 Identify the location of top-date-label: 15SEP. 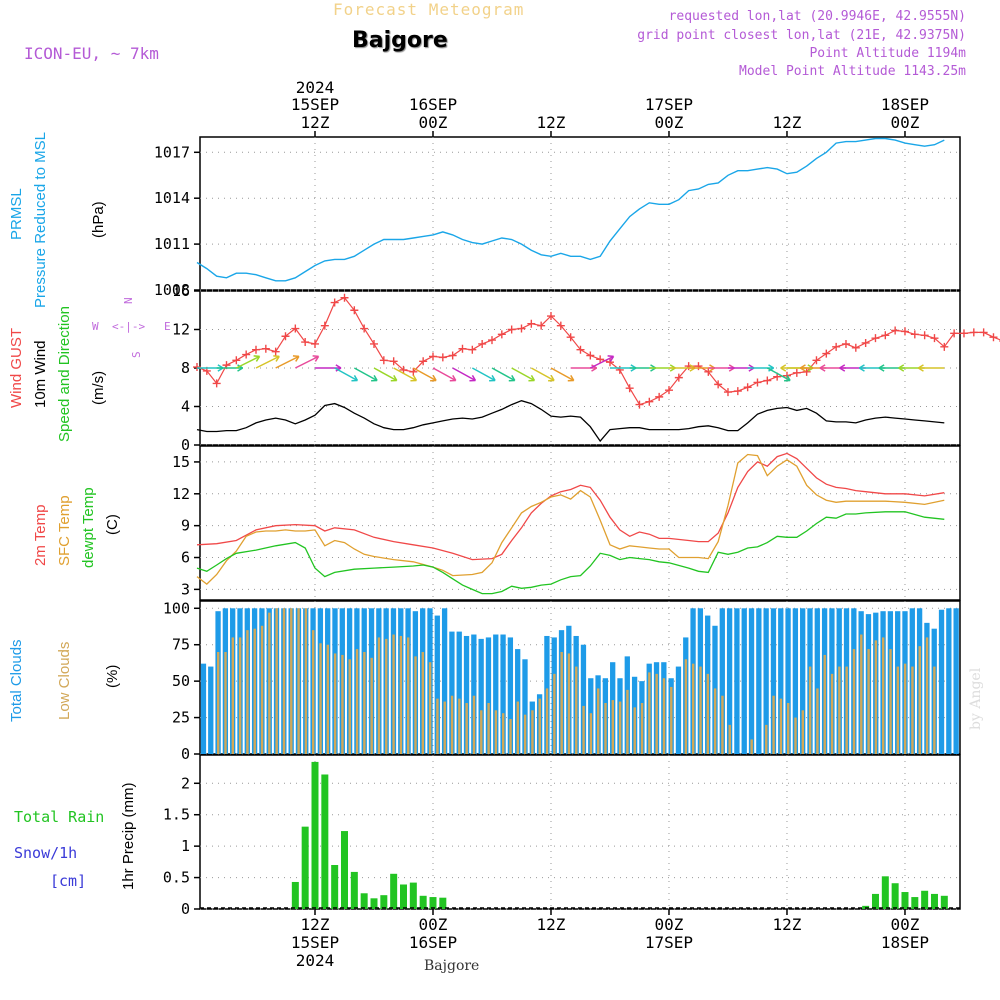
(315, 104).